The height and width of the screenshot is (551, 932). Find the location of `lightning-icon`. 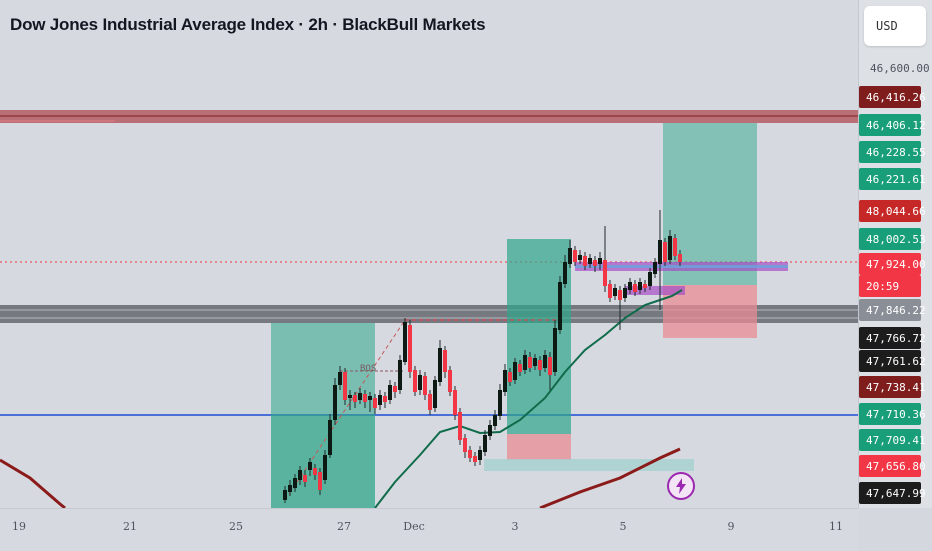

lightning-icon is located at coordinates (681, 486).